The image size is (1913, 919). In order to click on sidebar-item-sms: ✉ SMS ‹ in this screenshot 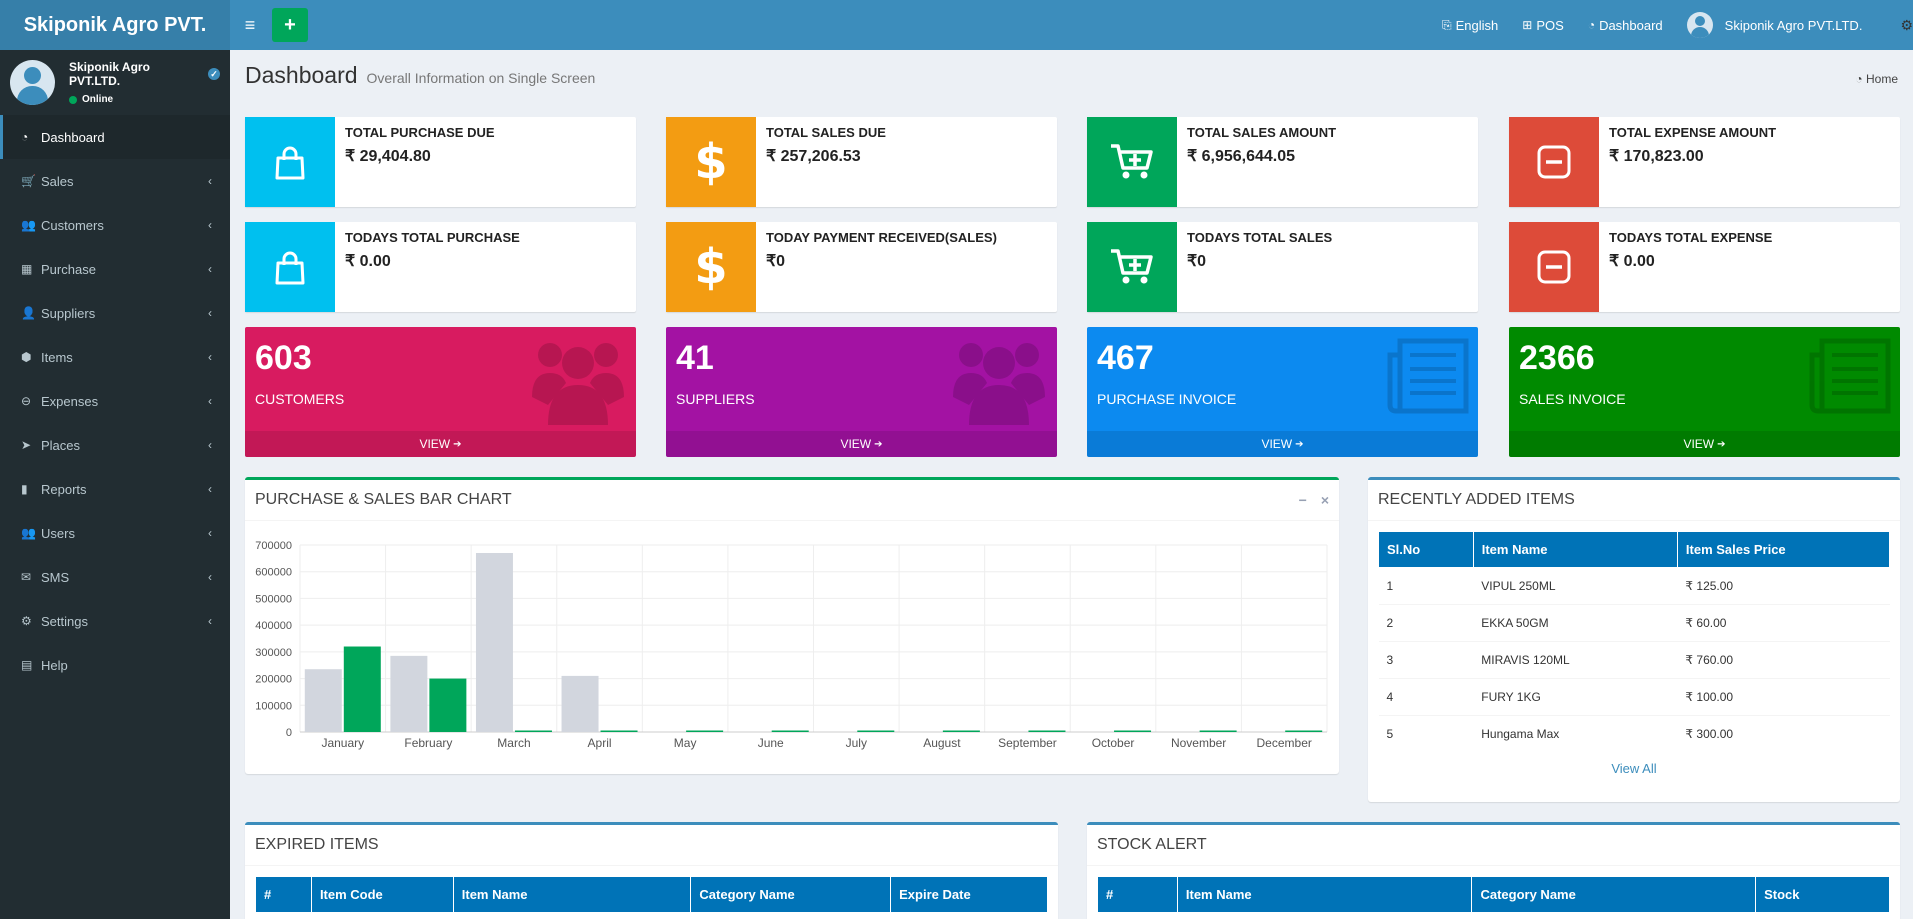, I will do `click(115, 577)`.